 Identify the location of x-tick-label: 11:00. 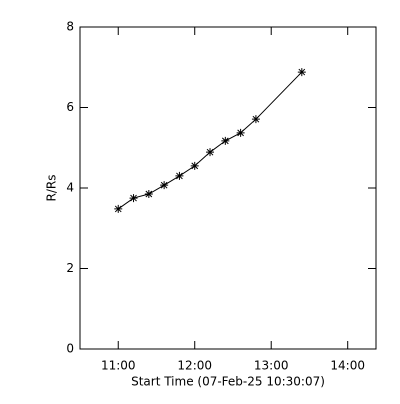
(118, 366).